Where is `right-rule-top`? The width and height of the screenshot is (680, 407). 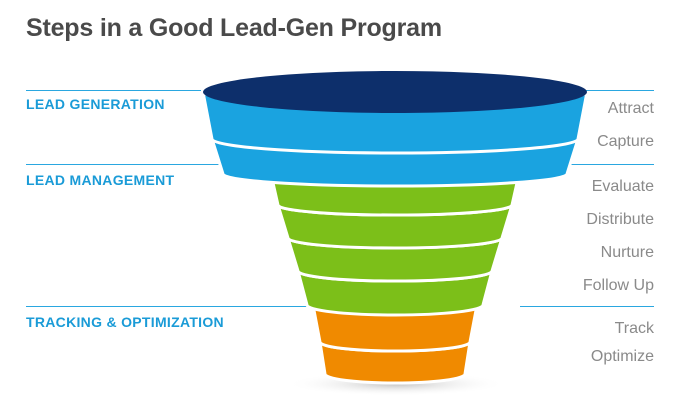 right-rule-top is located at coordinates (620, 90).